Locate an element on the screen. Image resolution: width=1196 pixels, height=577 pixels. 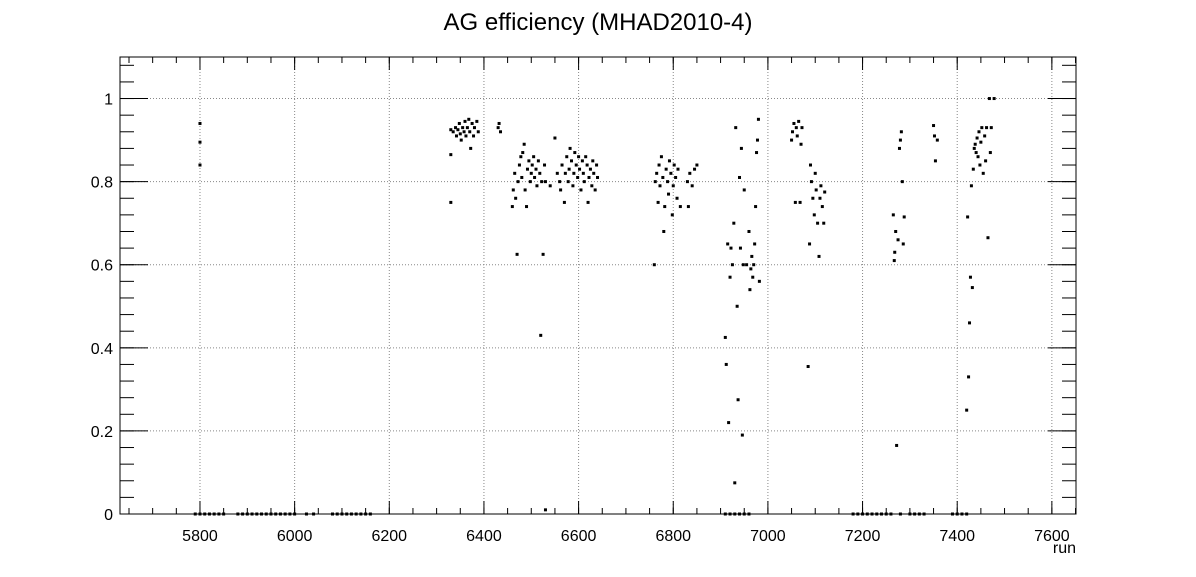
y-tick-label: 0.8 is located at coordinates (102, 183).